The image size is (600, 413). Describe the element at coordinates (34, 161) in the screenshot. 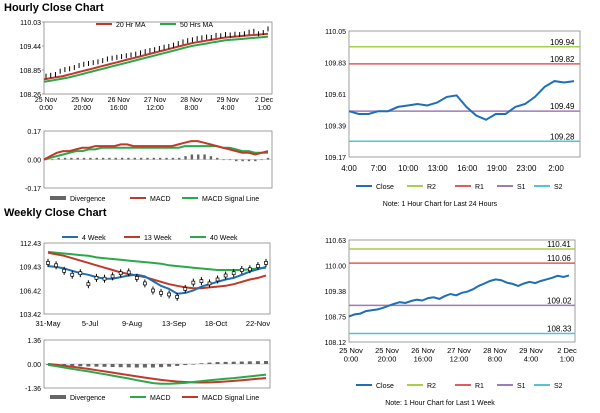

I see `hourly-macd-y-tick: 0.00` at that location.